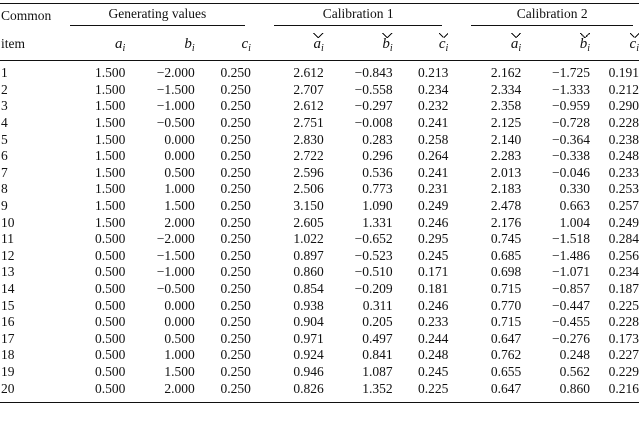 Image resolution: width=639 pixels, height=430 pixels. What do you see at coordinates (506, 255) in the screenshot?
I see `value-cell: 0.685` at bounding box center [506, 255].